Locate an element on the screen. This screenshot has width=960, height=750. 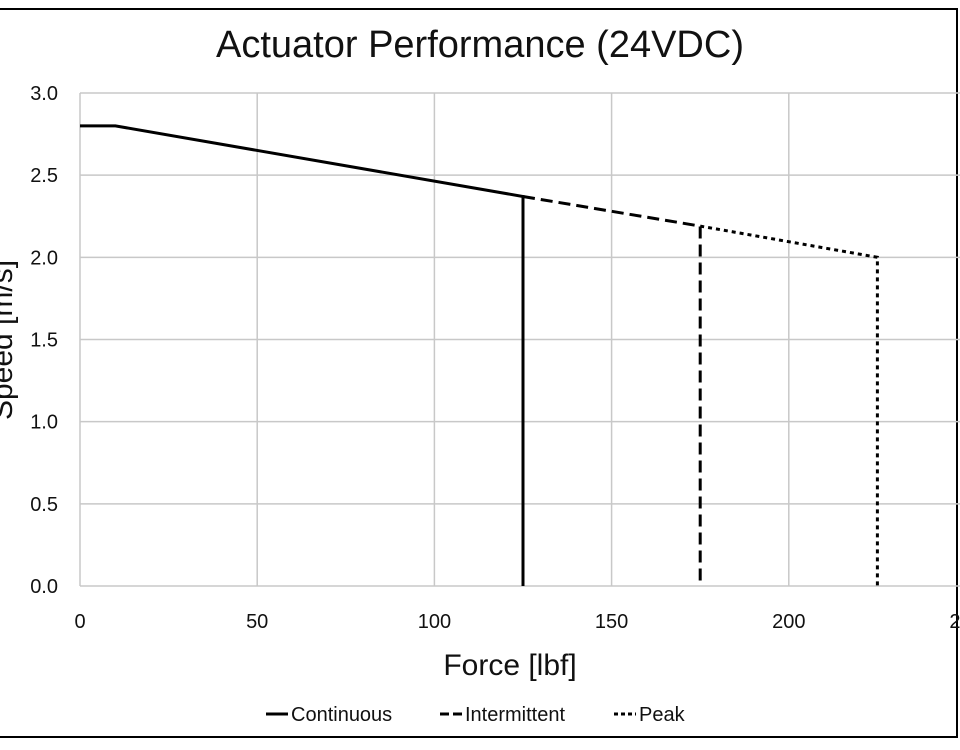
y-tick-labels: 0.0 0.5 1.0 1.5 2.0 2.5 3.0 is located at coordinates (44, 340).